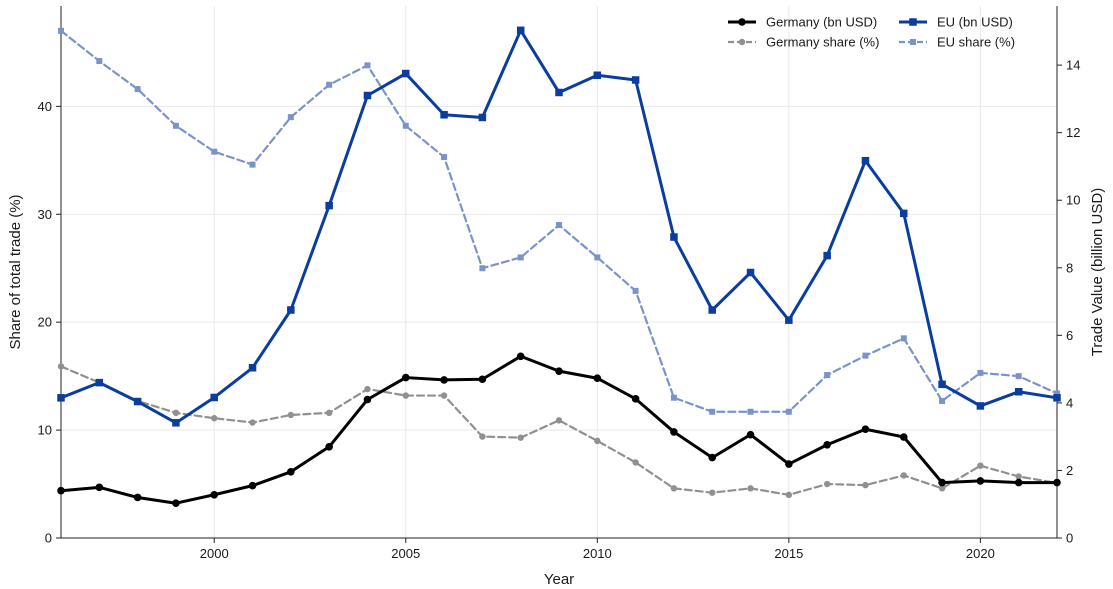 The height and width of the screenshot is (589, 1113). Describe the element at coordinates (1069, 538) in the screenshot. I see `right-y-tick-label: 0` at that location.